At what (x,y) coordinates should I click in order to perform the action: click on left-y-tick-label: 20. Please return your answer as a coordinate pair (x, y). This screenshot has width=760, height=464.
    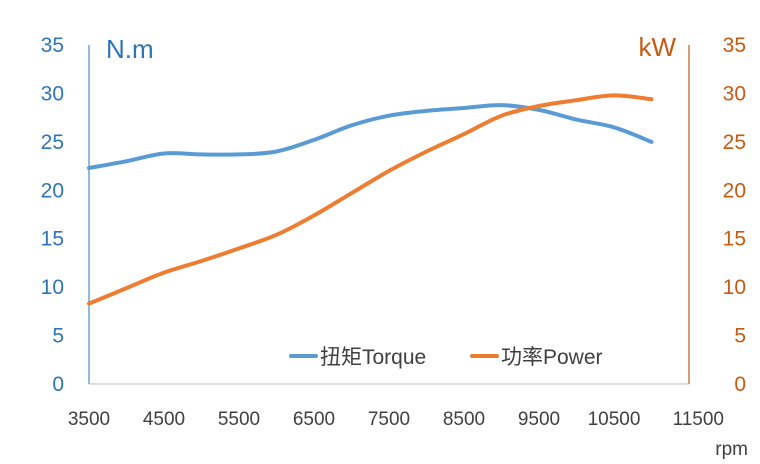
    Looking at the image, I should click on (52, 190).